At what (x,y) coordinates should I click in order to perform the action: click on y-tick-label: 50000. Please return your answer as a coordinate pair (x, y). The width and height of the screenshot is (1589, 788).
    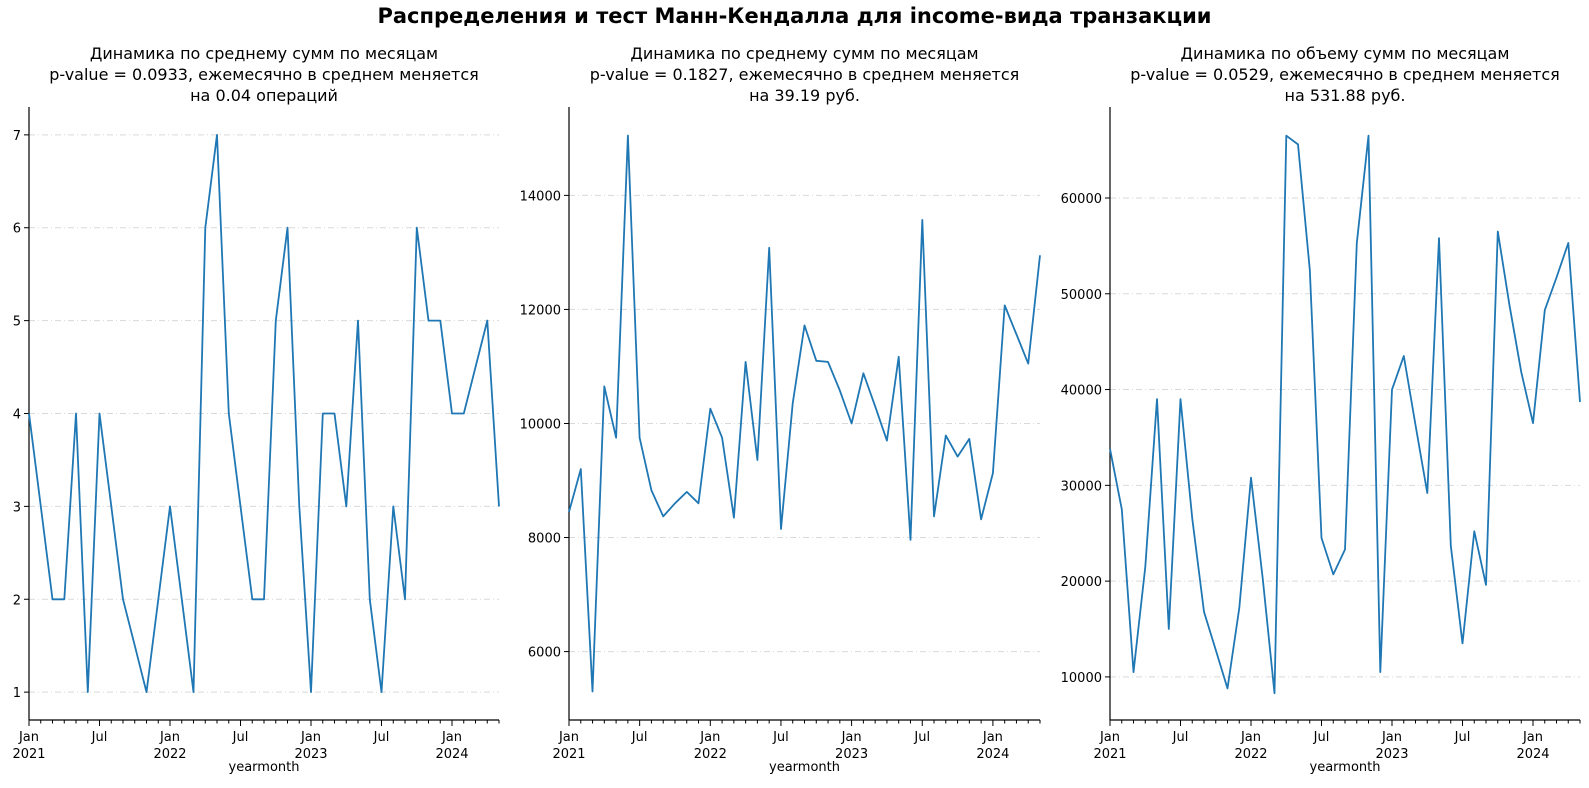
    Looking at the image, I should click on (1081, 295).